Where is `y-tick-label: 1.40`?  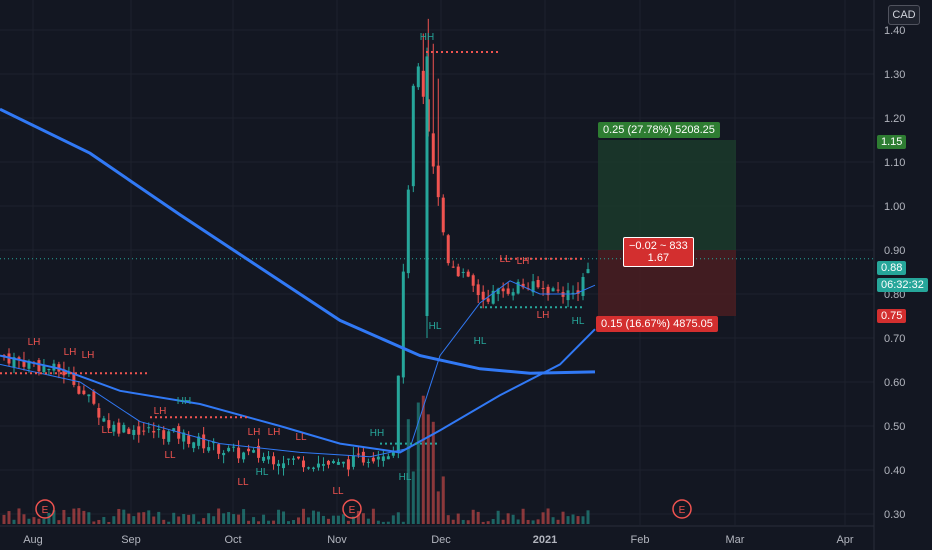 y-tick-label: 1.40 is located at coordinates (894, 31).